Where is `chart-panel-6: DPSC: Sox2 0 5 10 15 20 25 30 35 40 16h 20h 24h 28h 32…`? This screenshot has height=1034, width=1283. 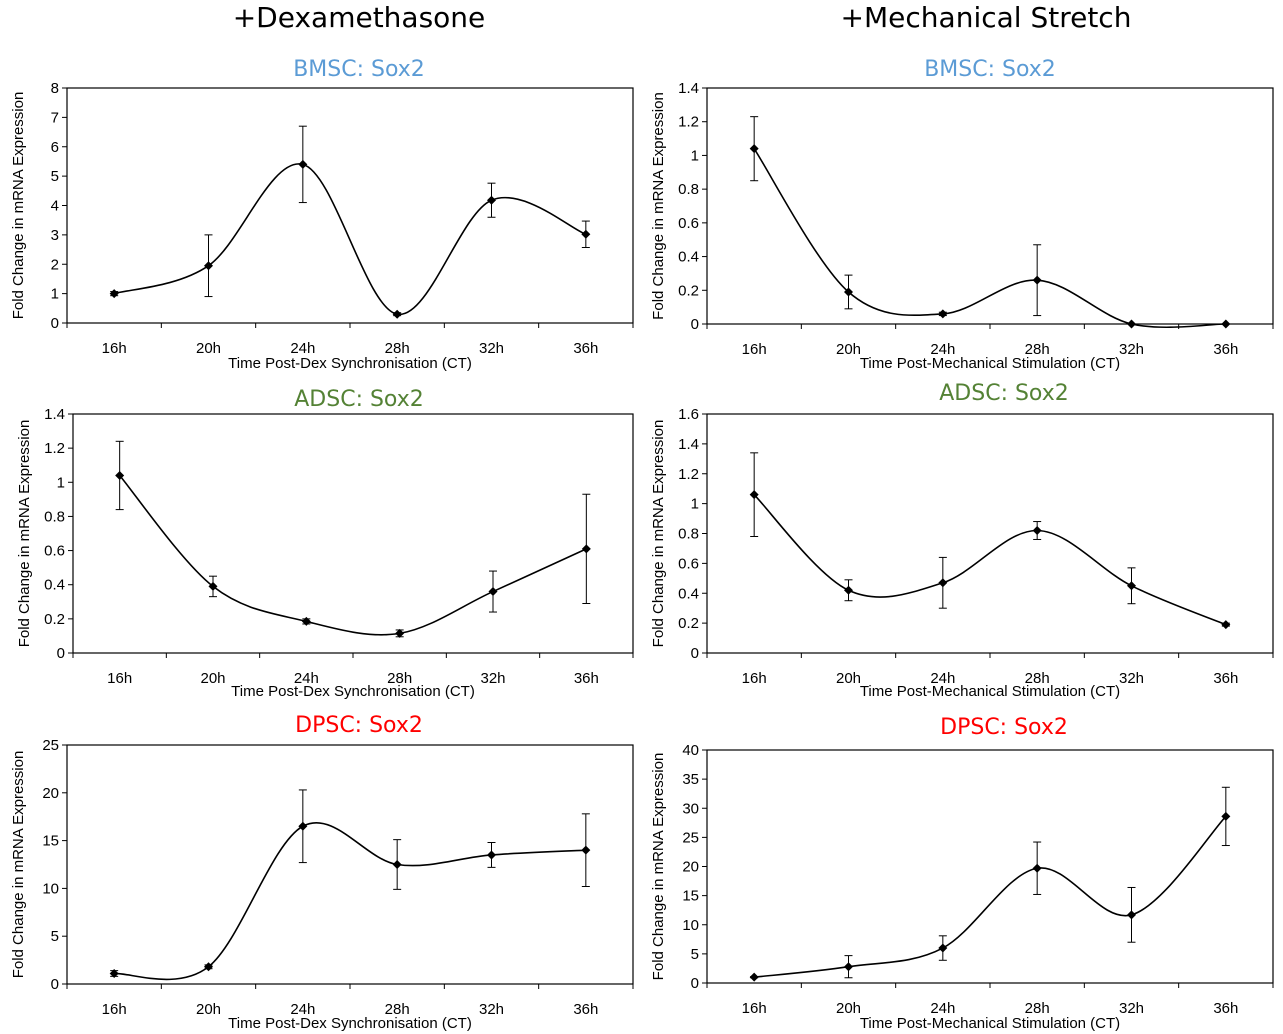 chart-panel-6: DPSC: Sox2 0 5 10 15 20 25 30 35 40 16h 20h 24h 28h 32… is located at coordinates (962, 873).